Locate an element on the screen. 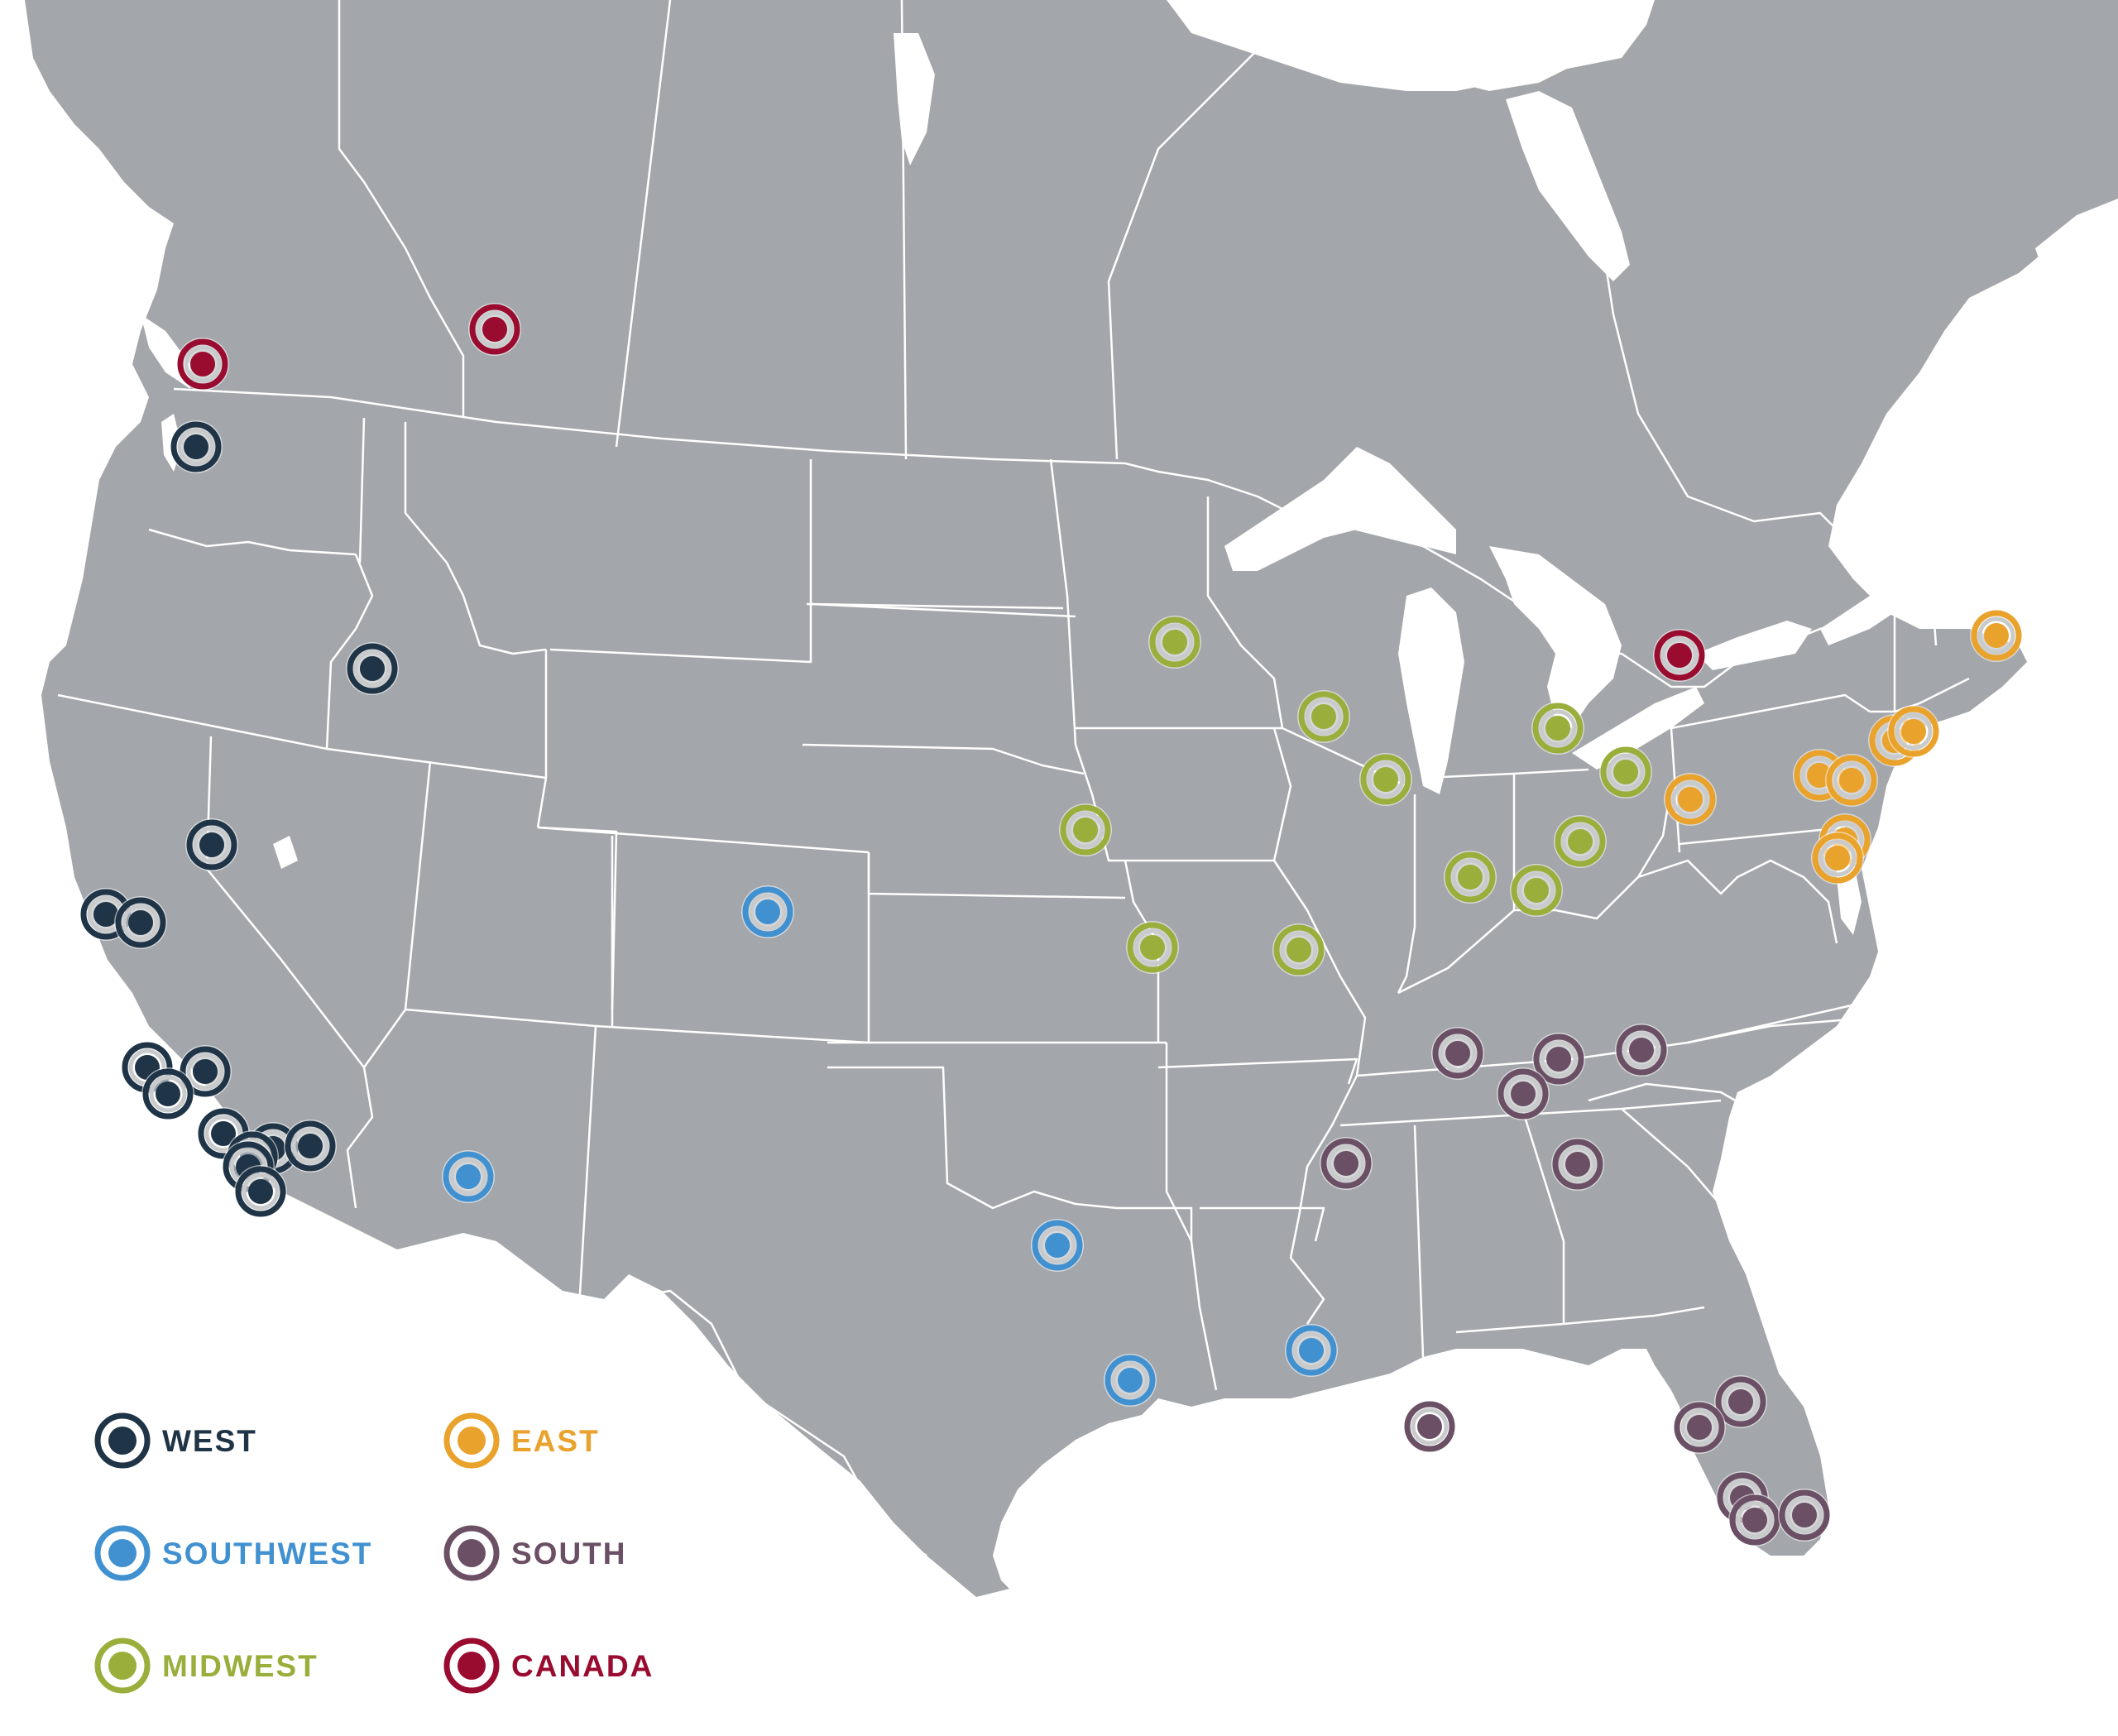 The image size is (2118, 1736). orange-ring-marker-icon is located at coordinates (471, 1440).